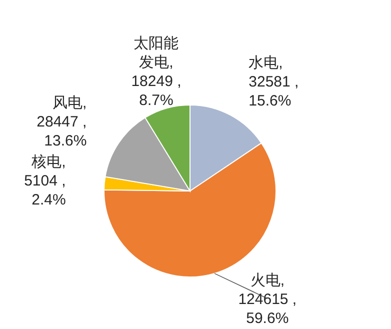 Image resolution: width=391 pixels, height=329 pixels. What do you see at coordinates (156, 71) in the screenshot?
I see `slice-label: 太阳能发电, 18249 , 8.7%` at bounding box center [156, 71].